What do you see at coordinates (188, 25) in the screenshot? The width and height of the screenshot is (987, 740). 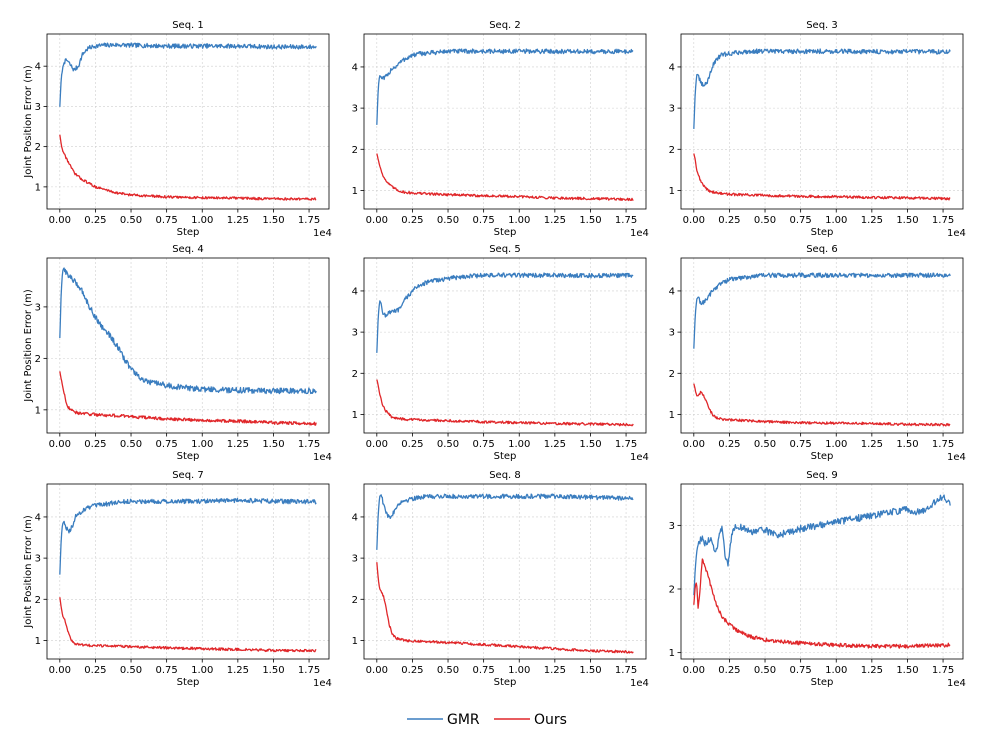 I see `panel-title: Seq. 1` at bounding box center [188, 25].